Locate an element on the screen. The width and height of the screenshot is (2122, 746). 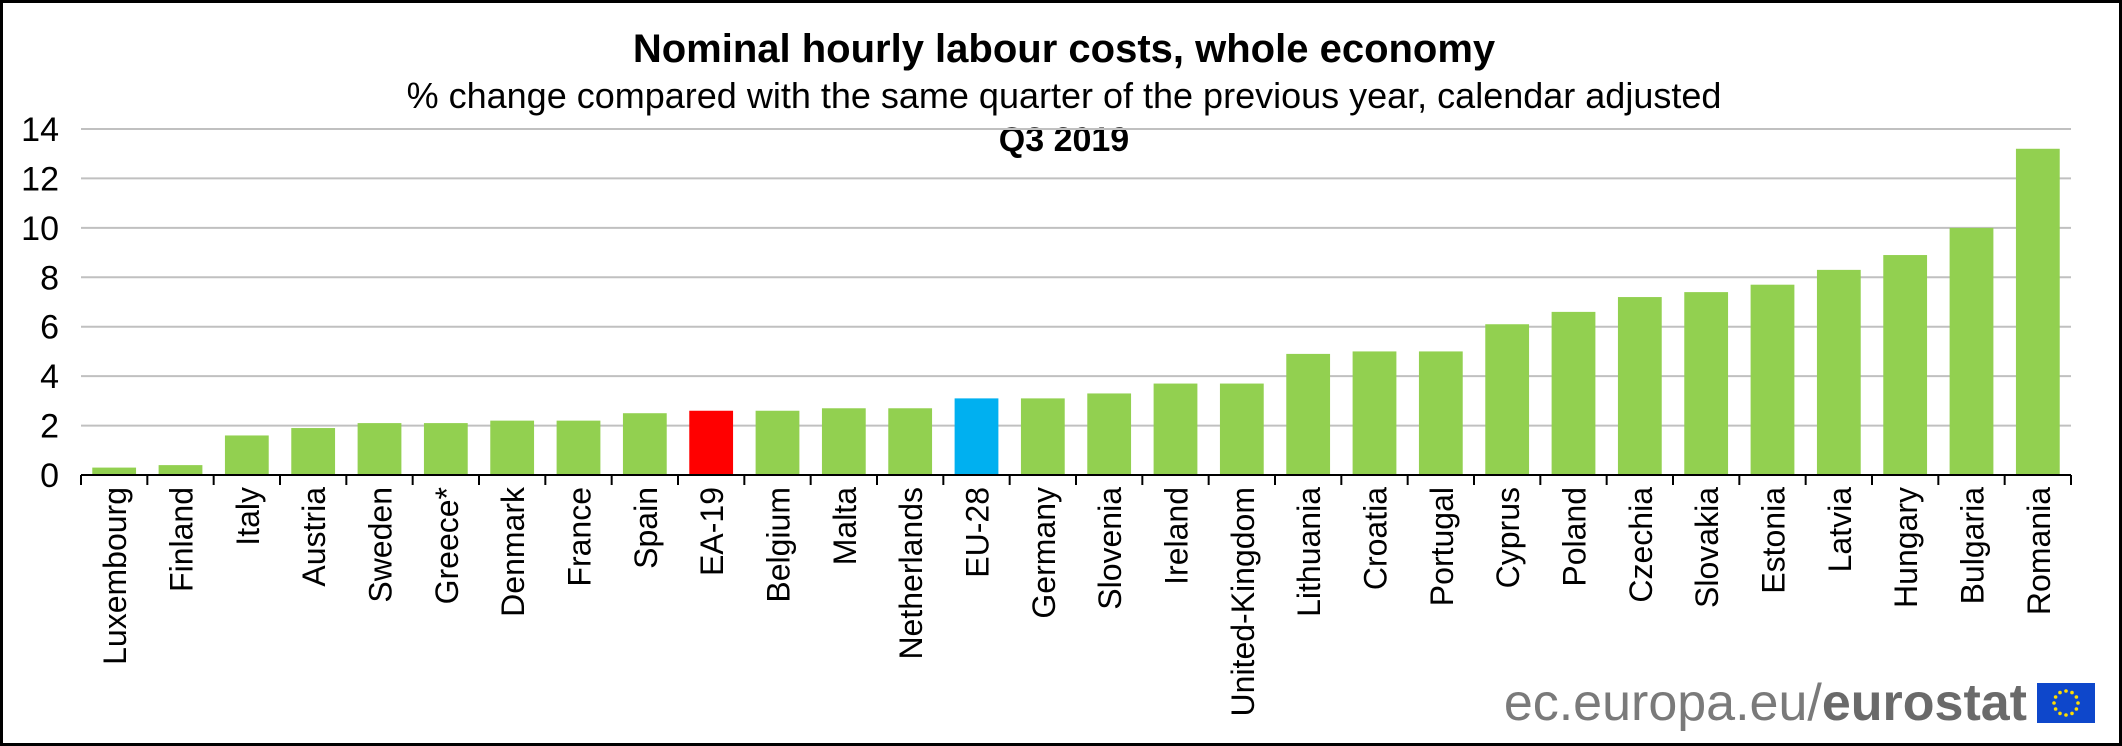
bar-sweden is located at coordinates (379, 449).